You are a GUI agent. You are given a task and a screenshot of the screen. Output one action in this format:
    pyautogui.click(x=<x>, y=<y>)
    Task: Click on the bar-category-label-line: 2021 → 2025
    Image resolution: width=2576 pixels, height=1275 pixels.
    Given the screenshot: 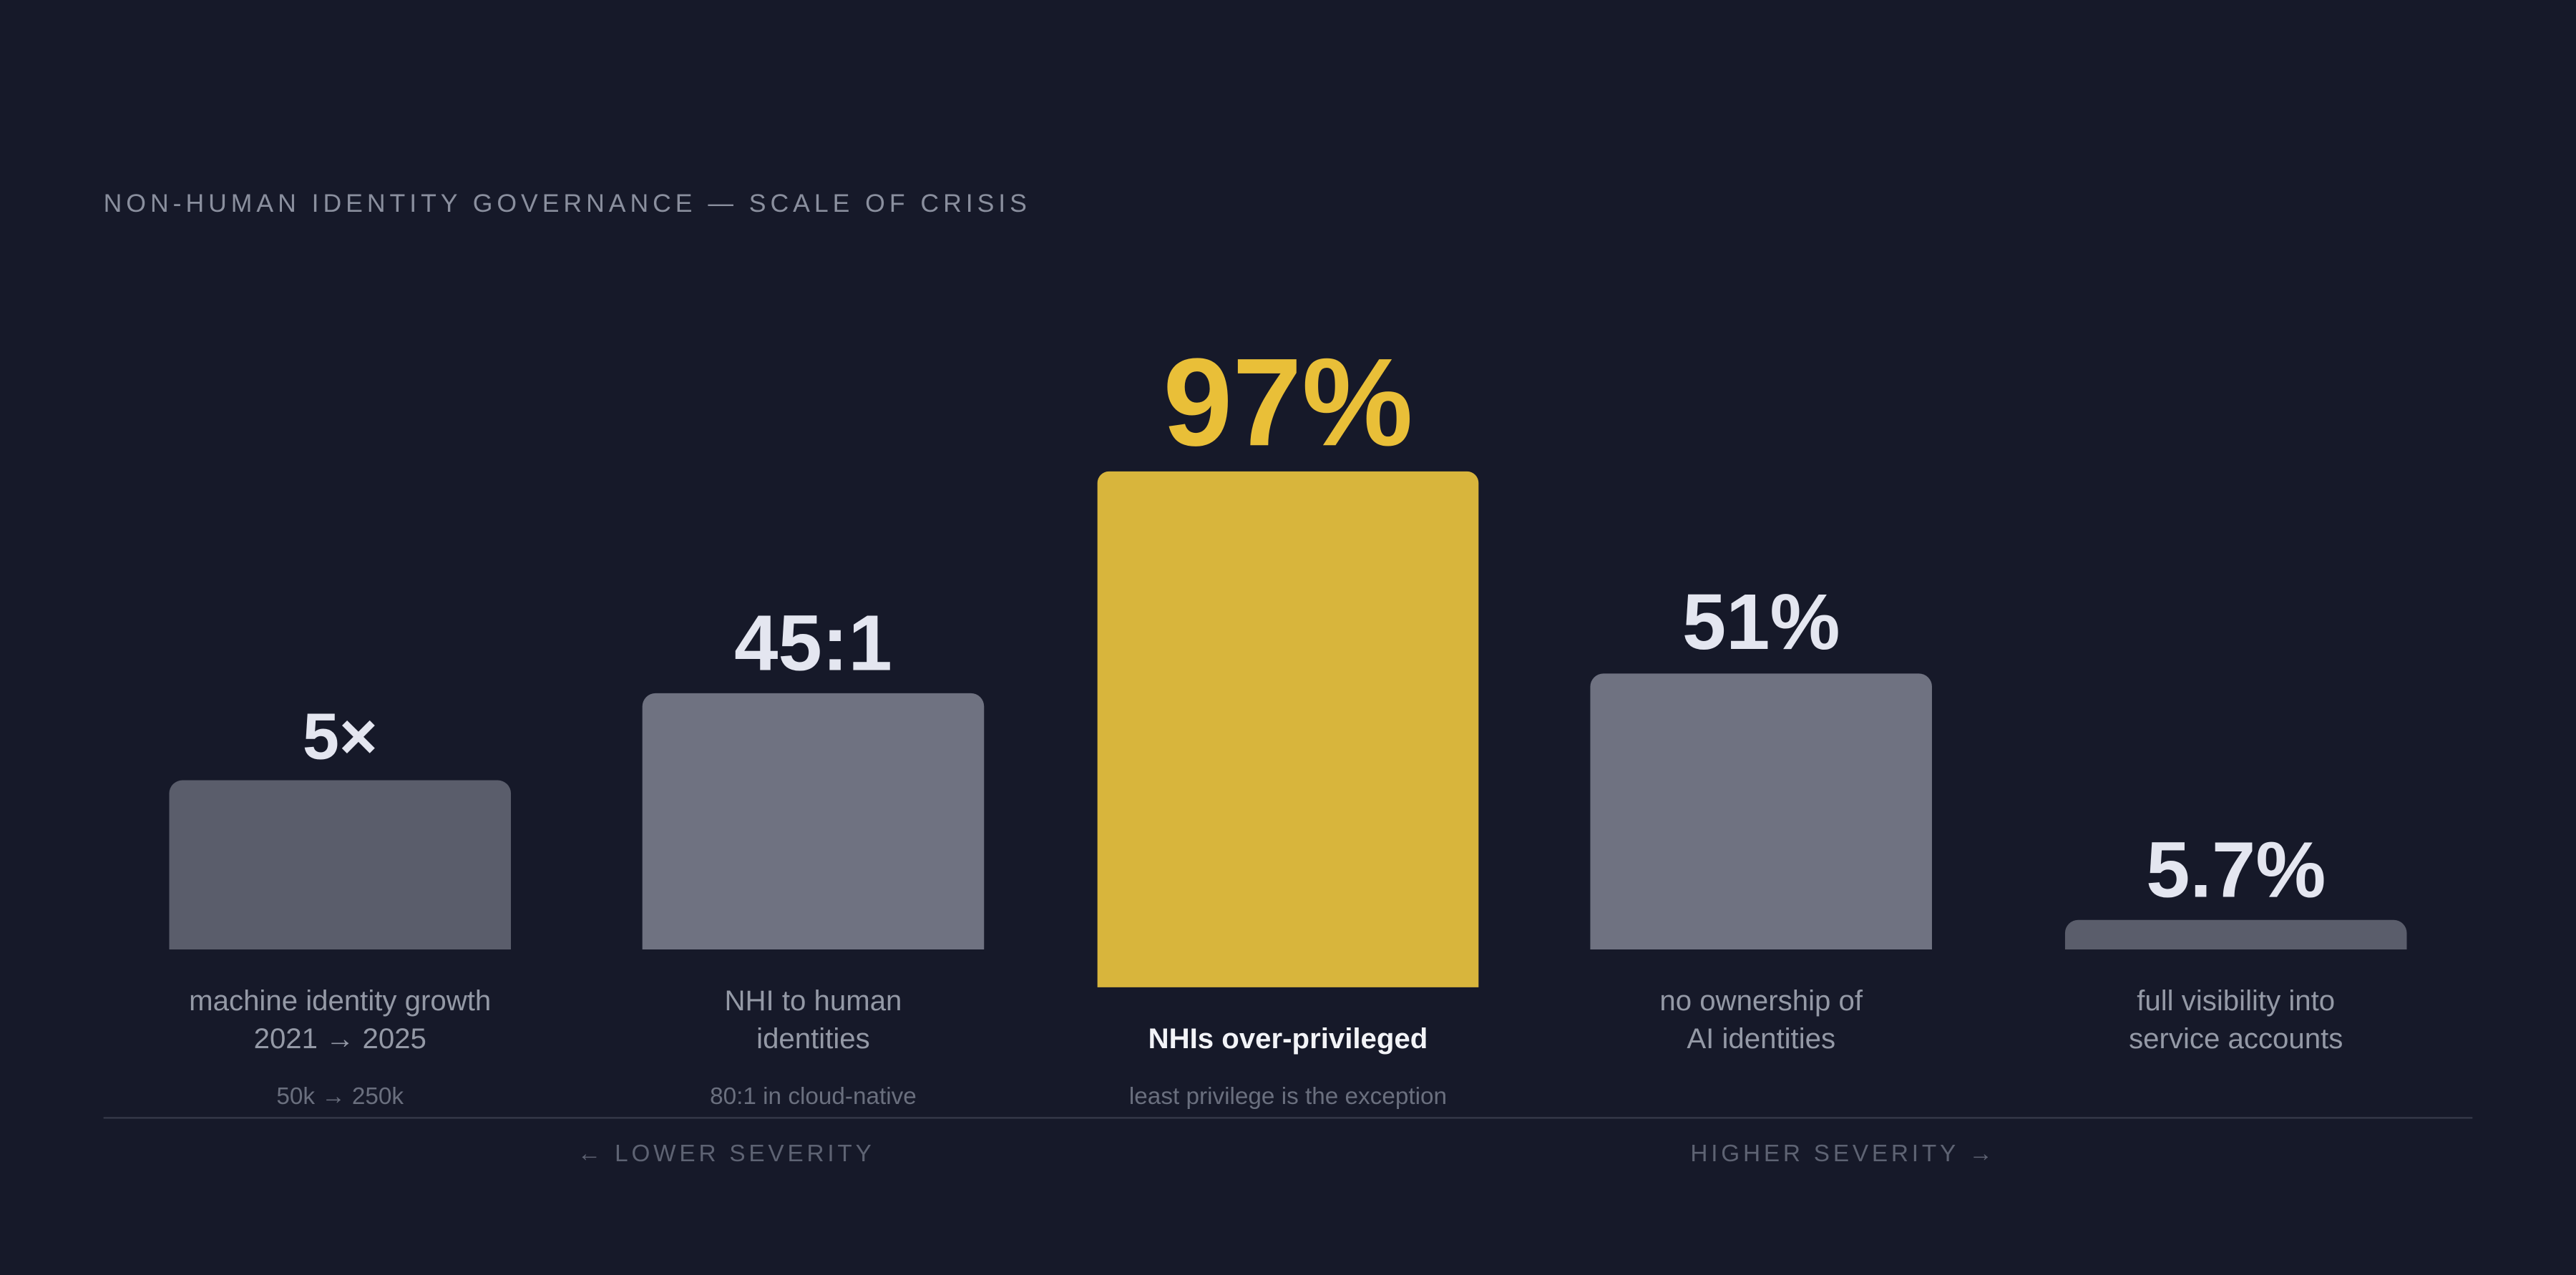 What is the action you would take?
    pyautogui.click(x=339, y=1037)
    